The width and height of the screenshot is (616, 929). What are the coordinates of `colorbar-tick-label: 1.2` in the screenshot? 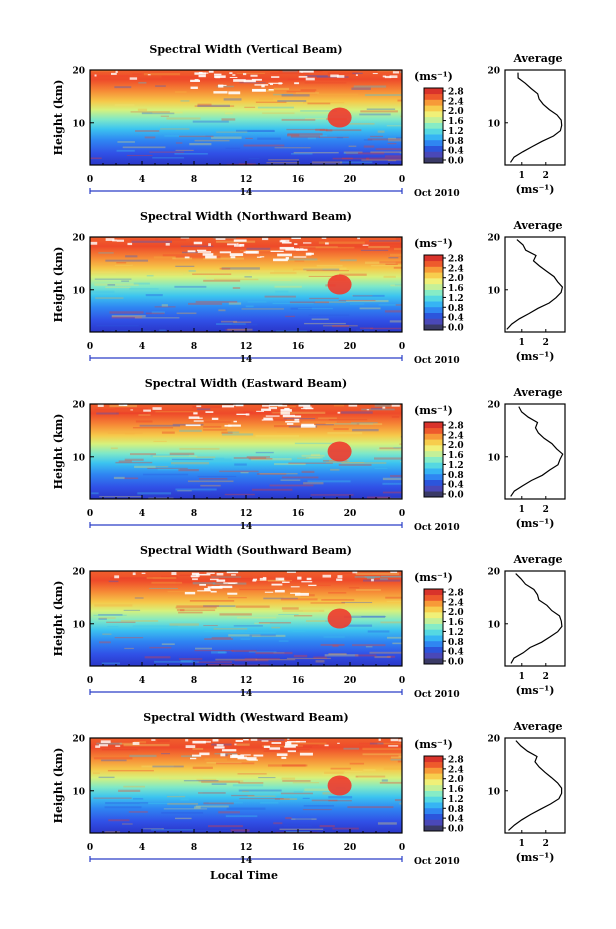 It's located at (456, 800).